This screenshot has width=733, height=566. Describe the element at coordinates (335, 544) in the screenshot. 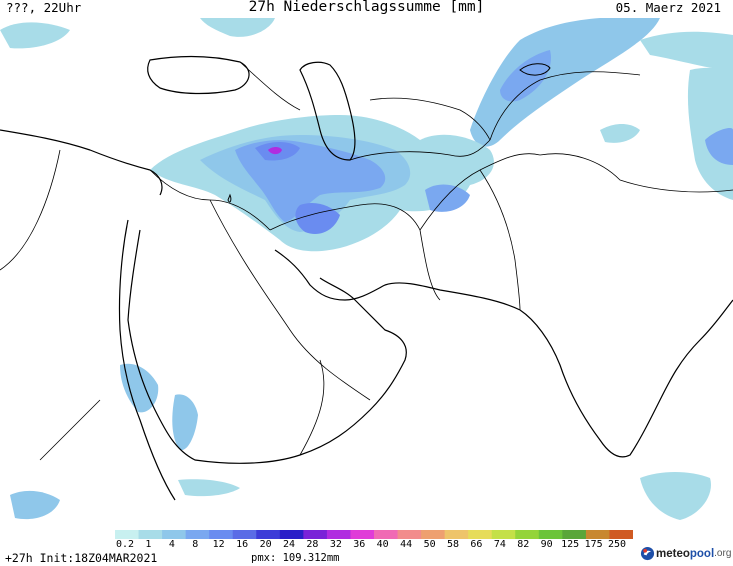

I see `legend-tick-label: 32` at that location.